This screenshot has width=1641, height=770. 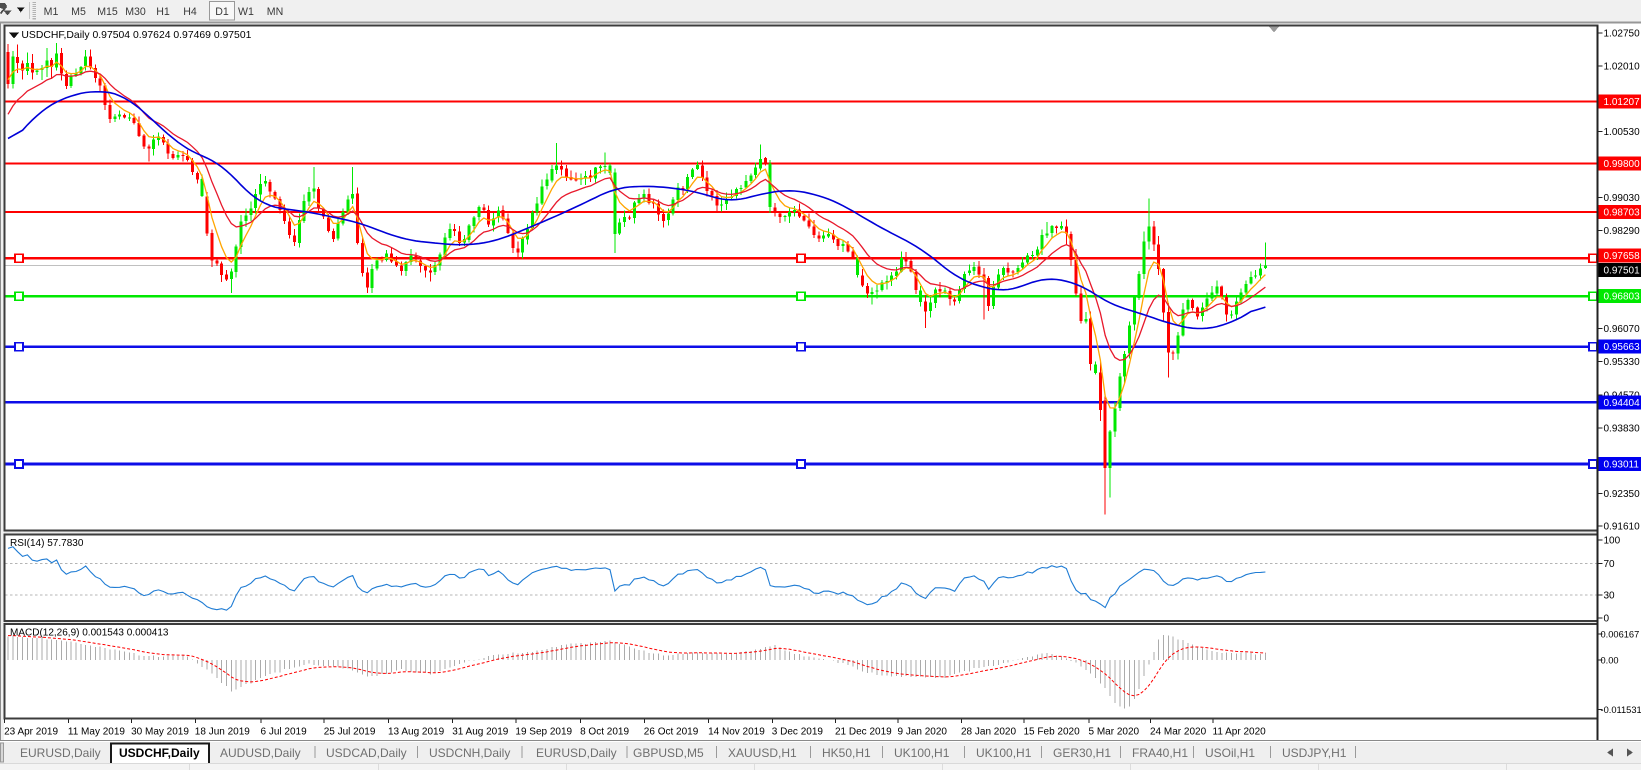 I want to click on svg-text: 0.92350, so click(x=1622, y=494).